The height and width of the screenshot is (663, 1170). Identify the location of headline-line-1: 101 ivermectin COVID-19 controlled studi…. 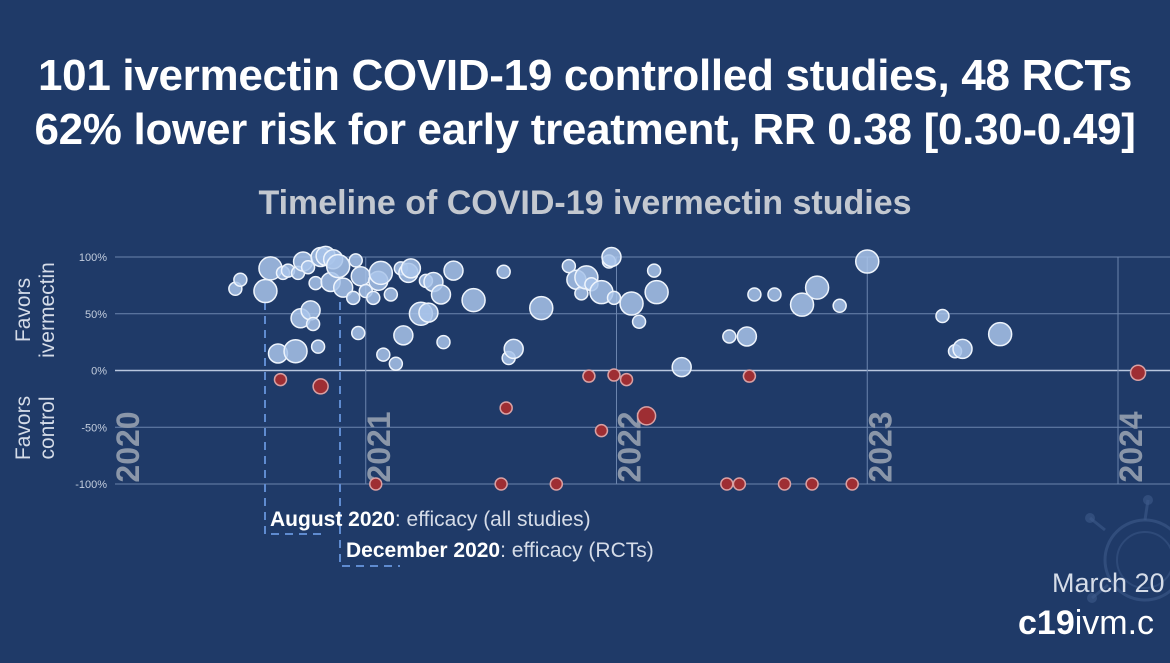
(585, 75).